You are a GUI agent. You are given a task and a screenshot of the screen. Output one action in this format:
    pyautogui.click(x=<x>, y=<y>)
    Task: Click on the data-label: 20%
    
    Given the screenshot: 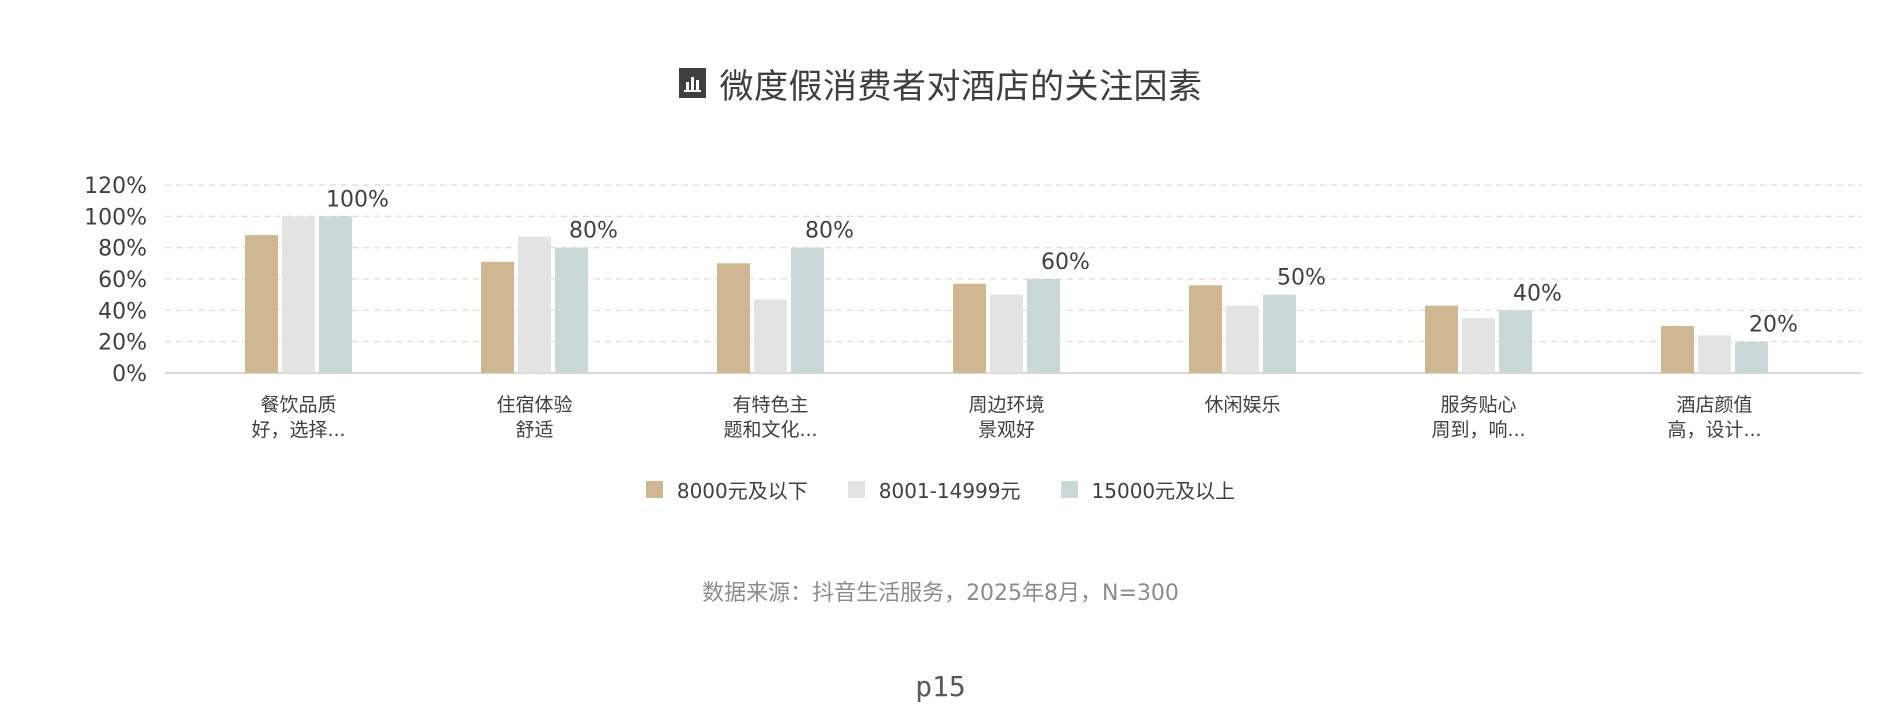 What is the action you would take?
    pyautogui.click(x=1773, y=325)
    